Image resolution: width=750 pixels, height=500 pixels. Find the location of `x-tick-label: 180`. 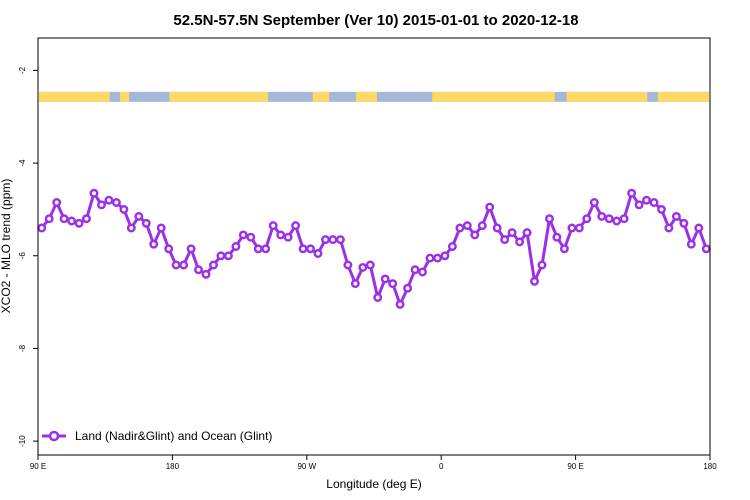

x-tick-label: 180 is located at coordinates (173, 466).